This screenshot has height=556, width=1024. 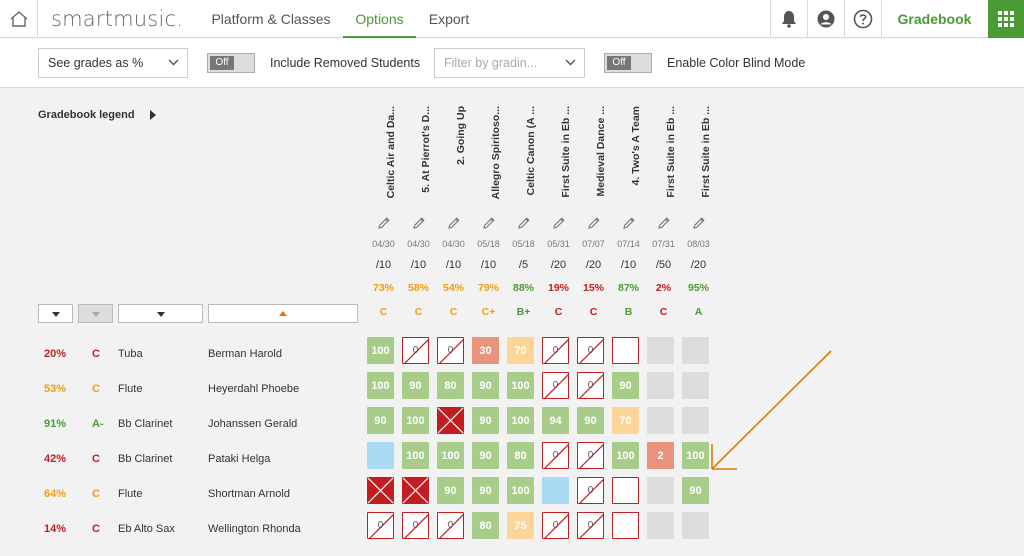 What do you see at coordinates (55, 313) in the screenshot?
I see `sort-percent-dropdown` at bounding box center [55, 313].